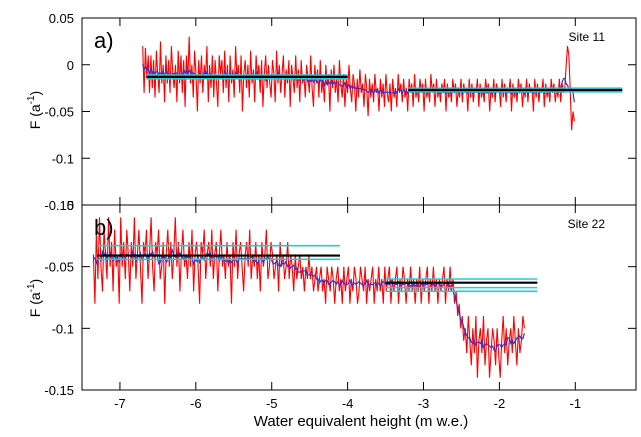 The image size is (641, 437). What do you see at coordinates (70, 205) in the screenshot?
I see `panel-b-y-tick-label: 0` at bounding box center [70, 205].